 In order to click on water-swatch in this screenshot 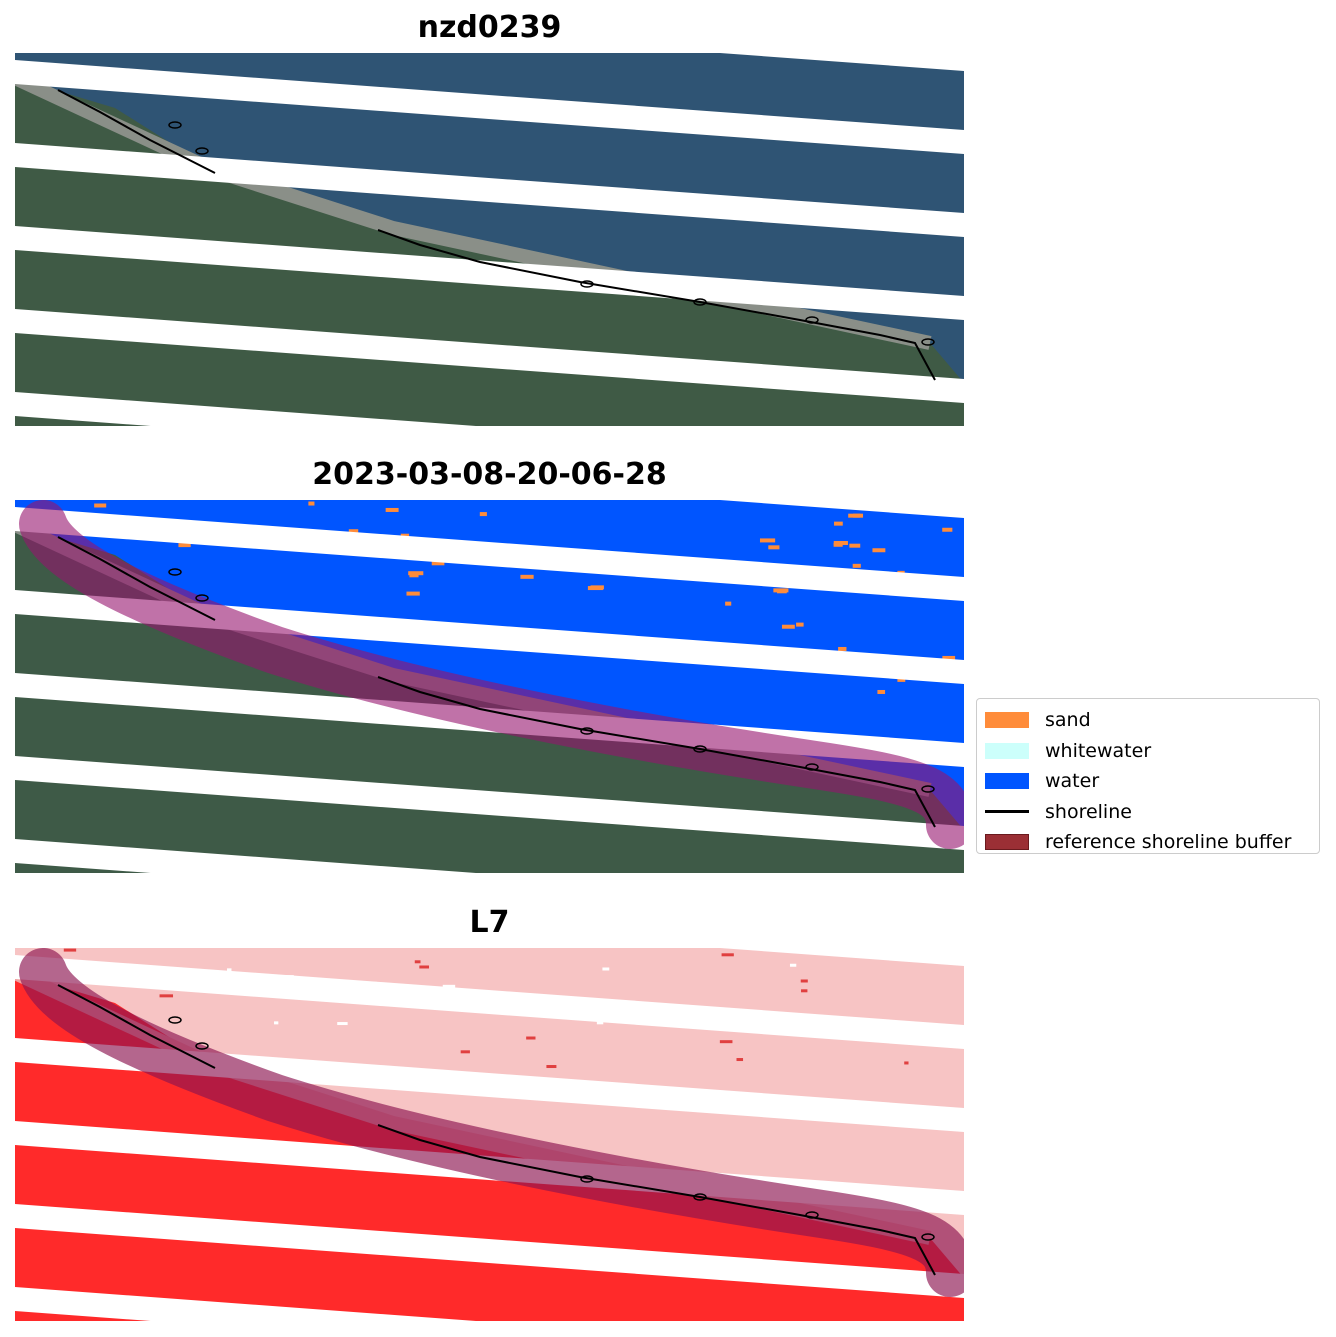, I will do `click(1007, 781)`.